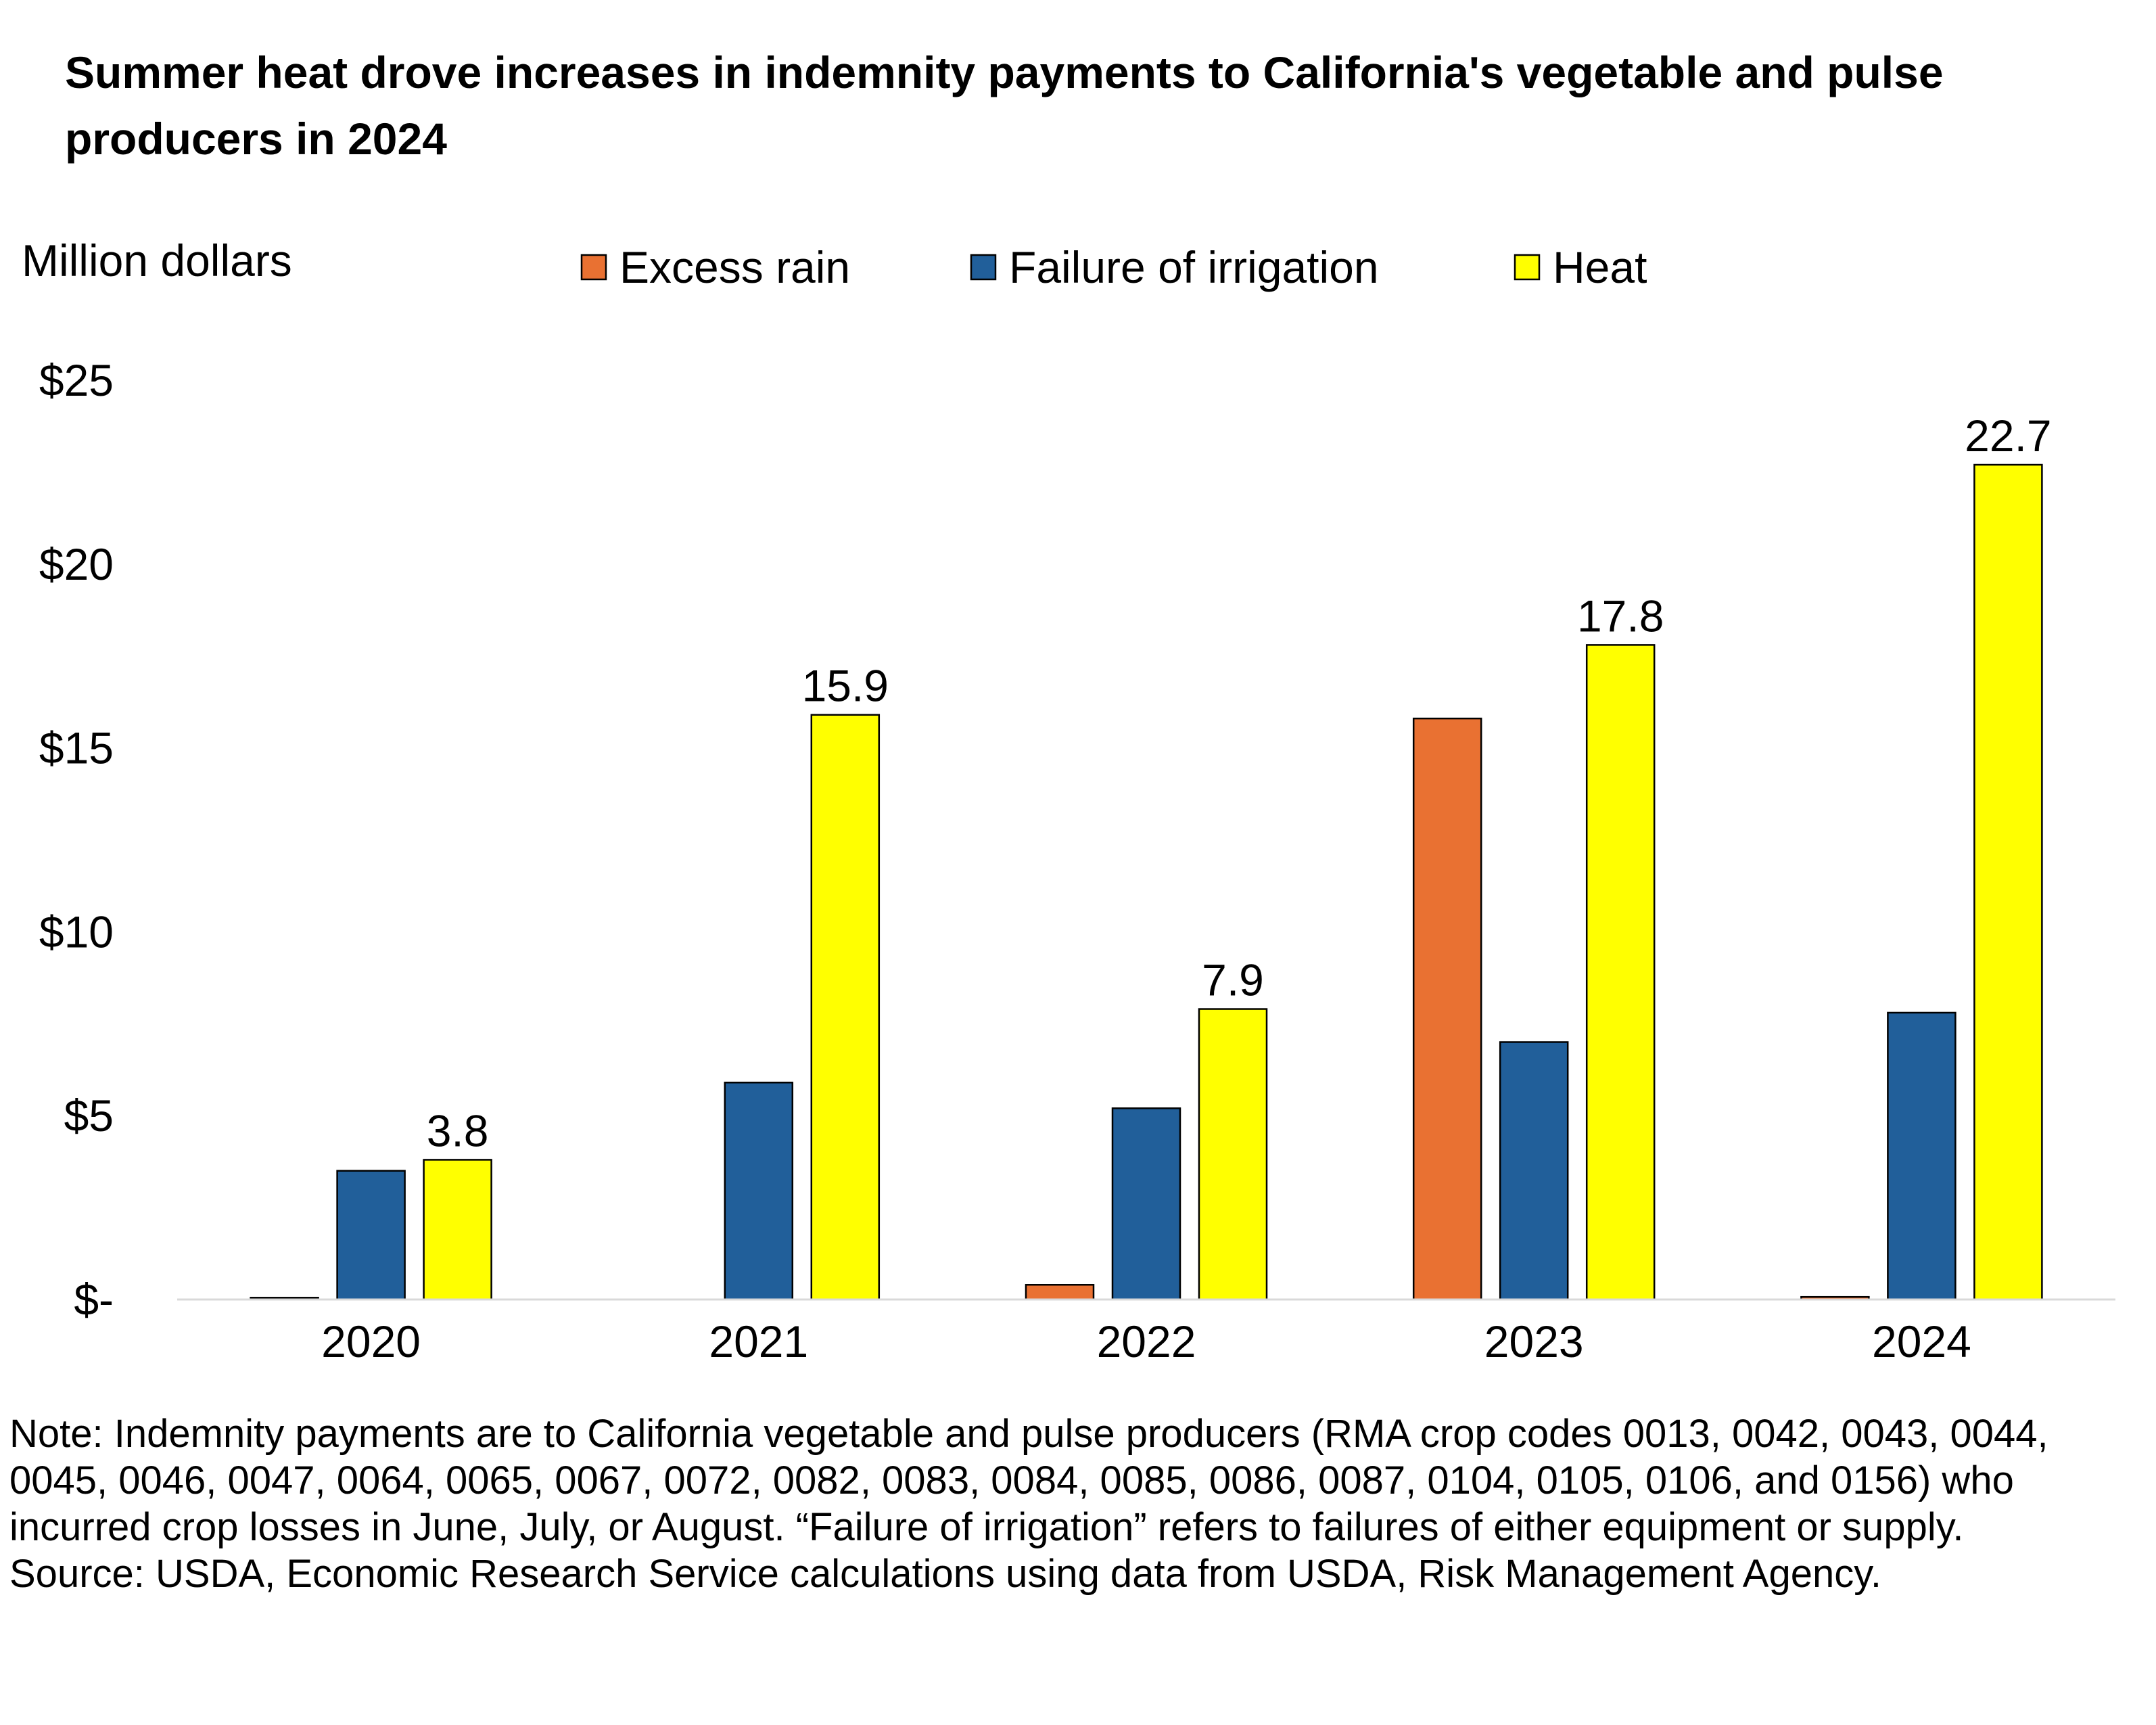 This screenshot has width=2156, height=1725. What do you see at coordinates (845, 686) in the screenshot?
I see `data-label: 15.9` at bounding box center [845, 686].